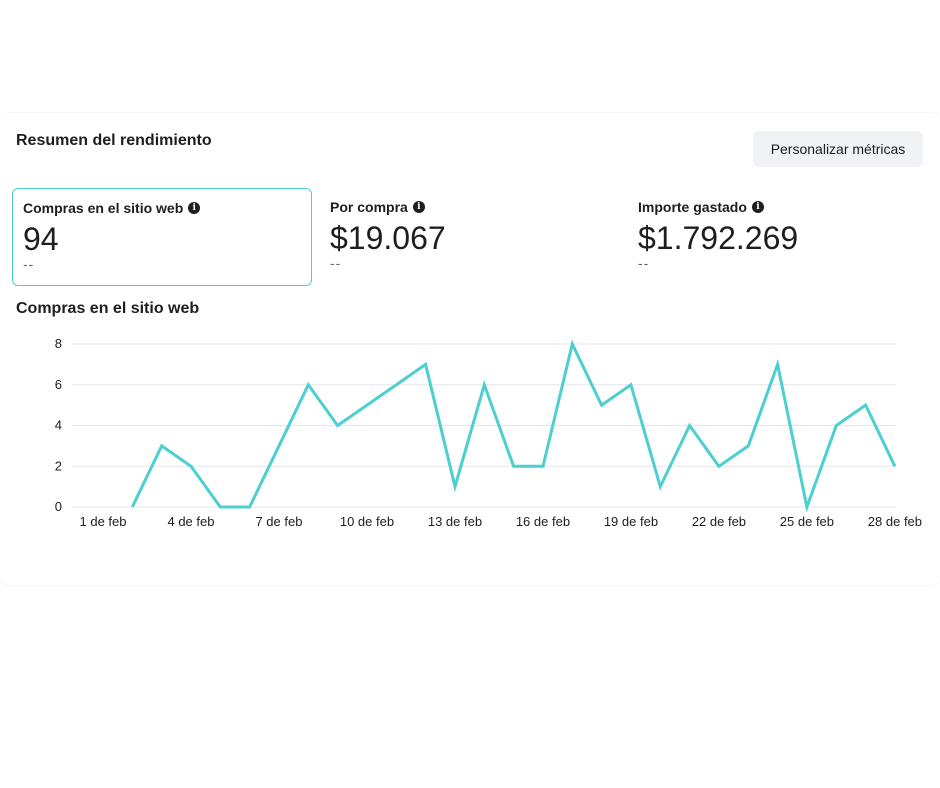  What do you see at coordinates (895, 521) in the screenshot?
I see `x-tick-label: 28 de feb` at bounding box center [895, 521].